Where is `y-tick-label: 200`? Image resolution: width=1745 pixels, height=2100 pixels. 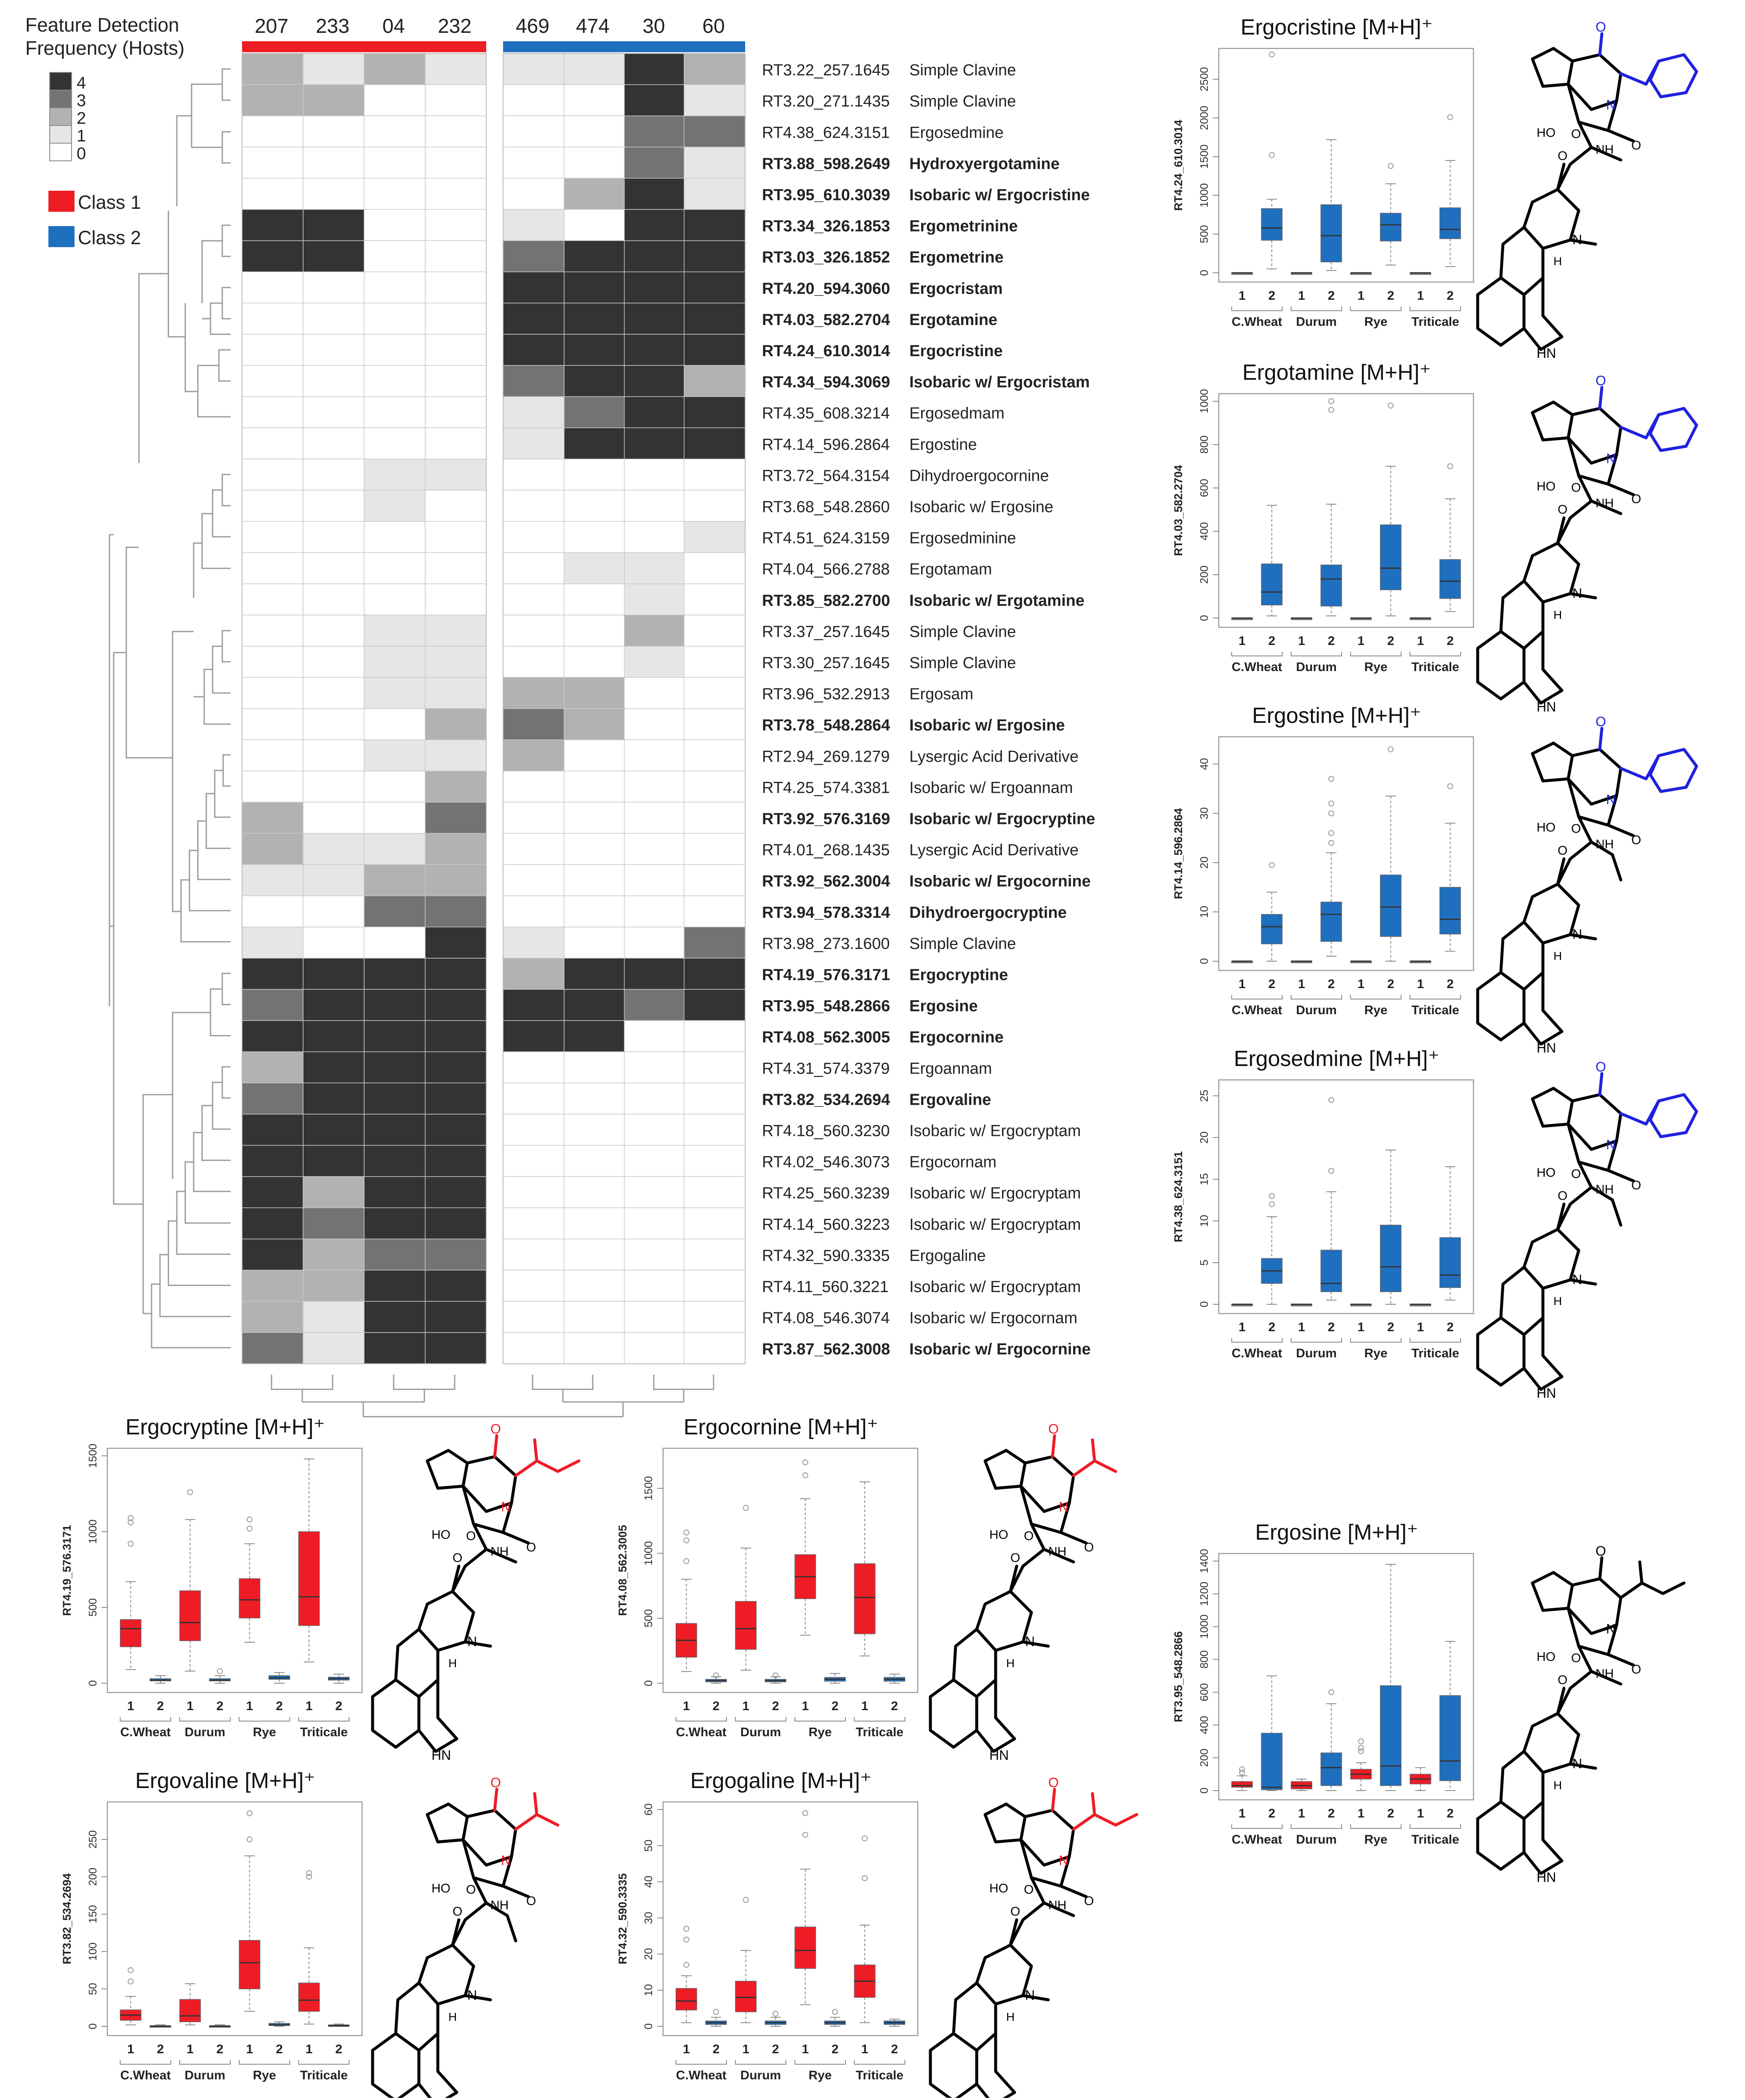 y-tick-label: 200 is located at coordinates (1204, 1757).